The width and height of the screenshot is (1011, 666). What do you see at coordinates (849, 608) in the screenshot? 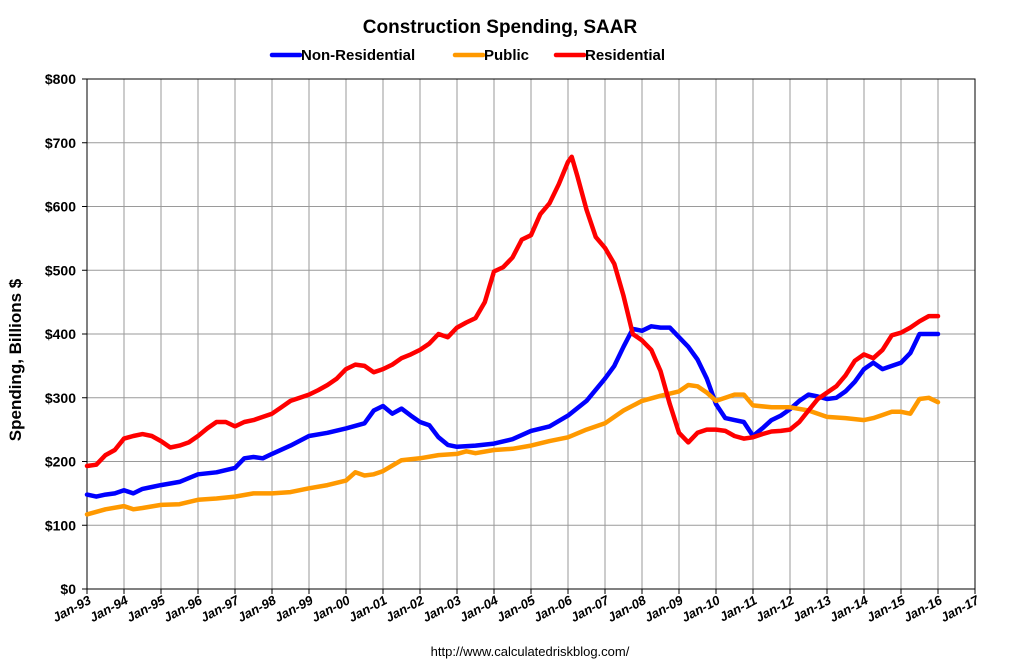
I see `x-tick-label: Jan-14` at bounding box center [849, 608].